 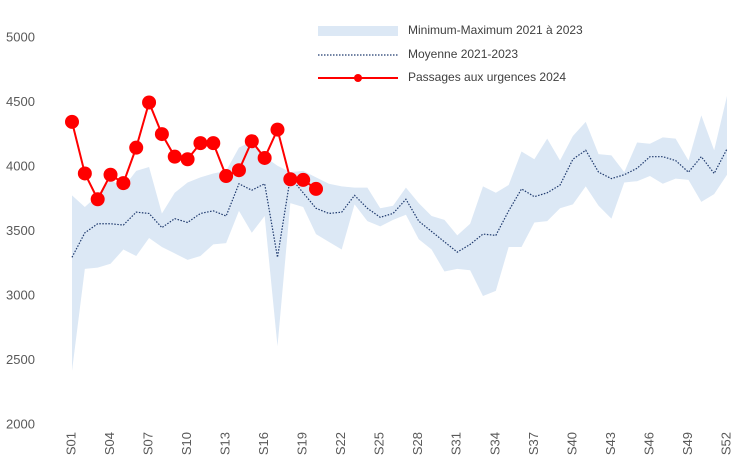 I want to click on legend-label: Minimum-Maximum 2021 à 2023, so click(x=495, y=30).